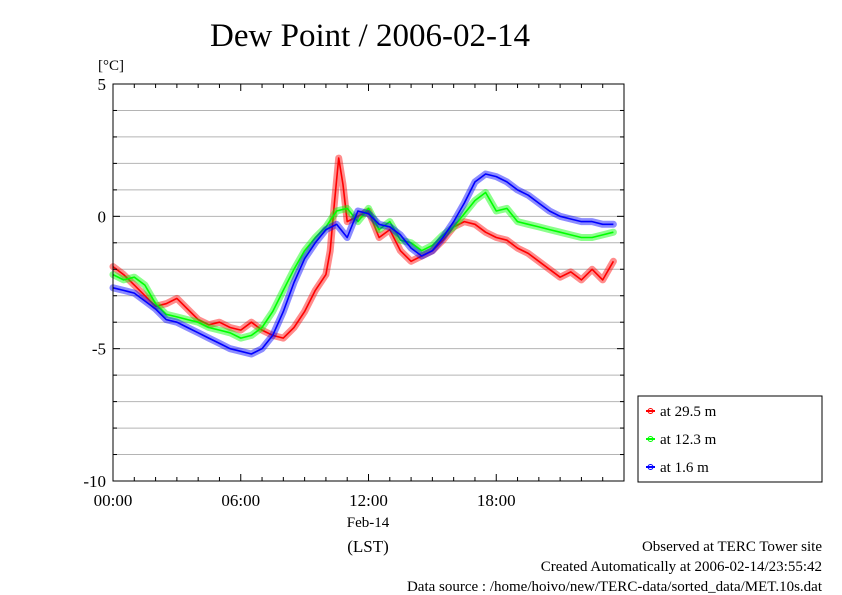 The height and width of the screenshot is (595, 842). I want to click on y-tick-label: 5, so click(102, 84).